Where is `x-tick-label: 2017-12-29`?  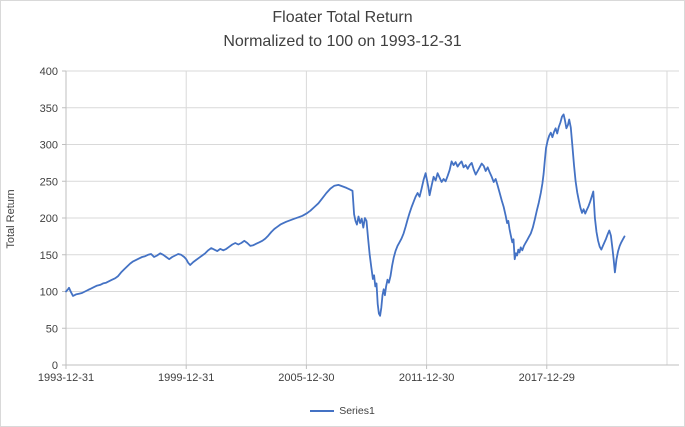
x-tick-label: 2017-12-29 is located at coordinates (547, 378).